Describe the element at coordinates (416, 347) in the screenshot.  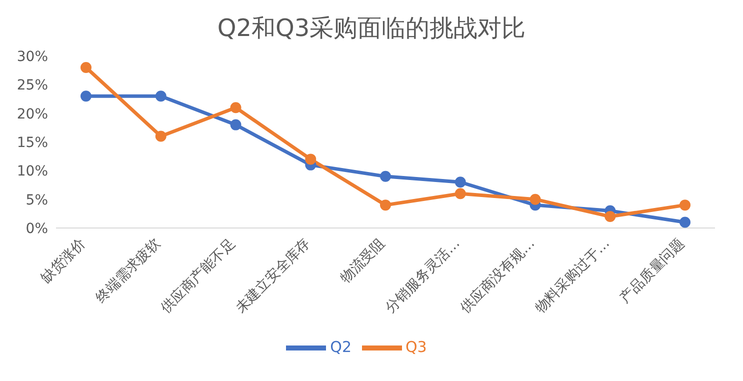
I see `legend-label: Q3` at that location.